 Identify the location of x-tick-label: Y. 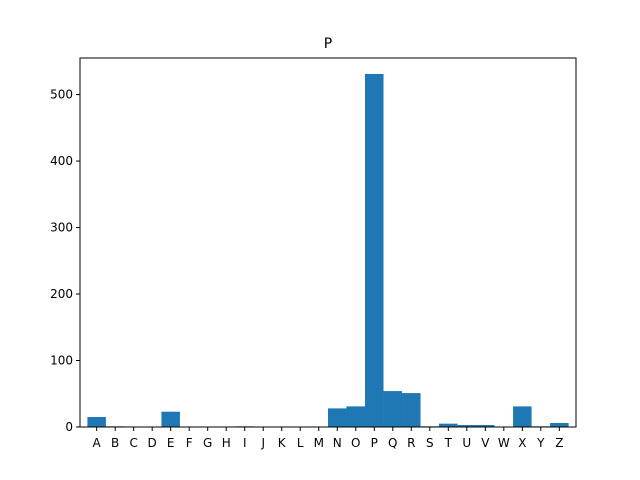
(540, 443).